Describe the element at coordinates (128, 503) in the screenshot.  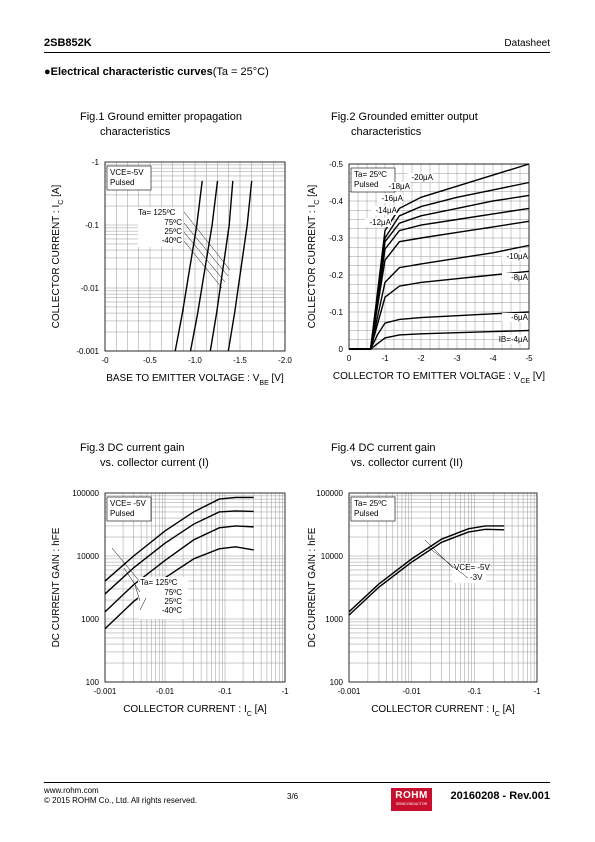
I see `fig3-condition-text: VCE= -5V` at that location.